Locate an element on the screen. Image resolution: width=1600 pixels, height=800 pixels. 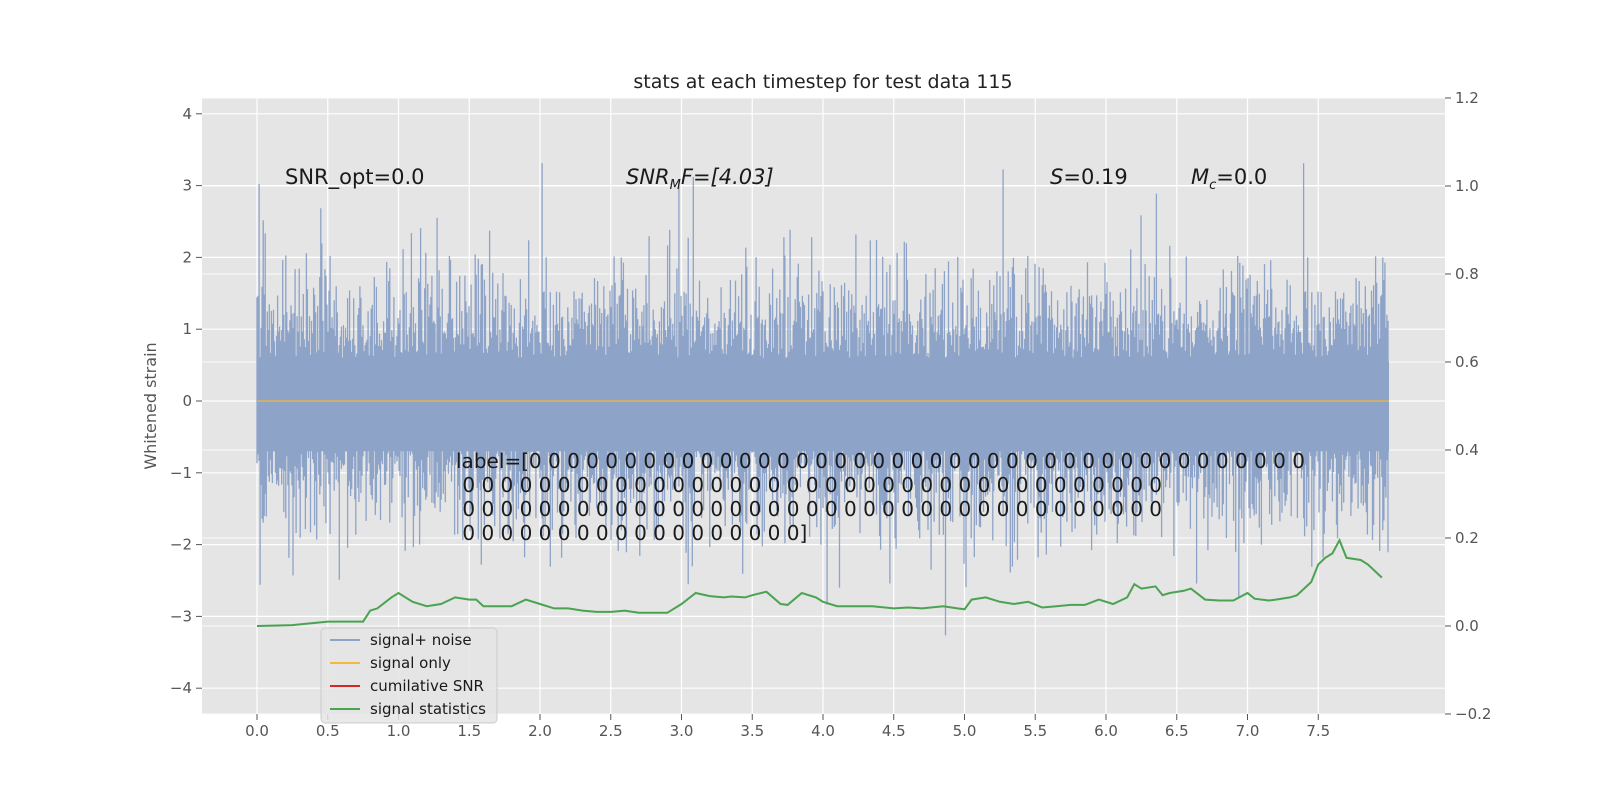
s-annotation: S=0.19 is located at coordinates (1089, 177).